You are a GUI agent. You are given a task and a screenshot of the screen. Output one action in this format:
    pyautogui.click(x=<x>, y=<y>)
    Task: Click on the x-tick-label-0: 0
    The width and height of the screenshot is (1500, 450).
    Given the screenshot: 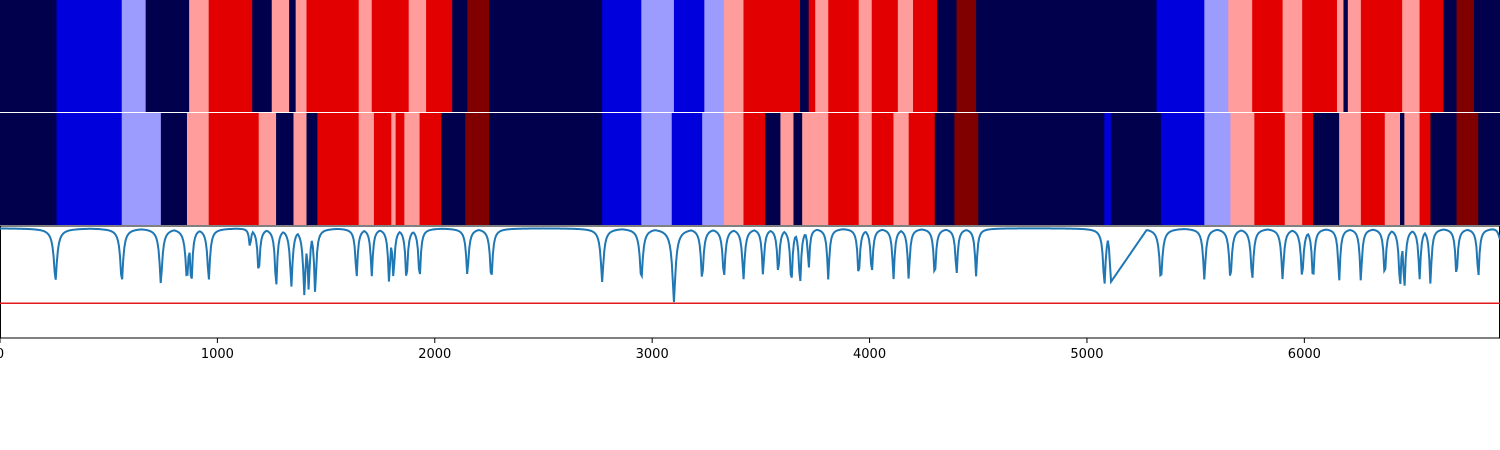 What is the action you would take?
    pyautogui.click(x=2, y=354)
    